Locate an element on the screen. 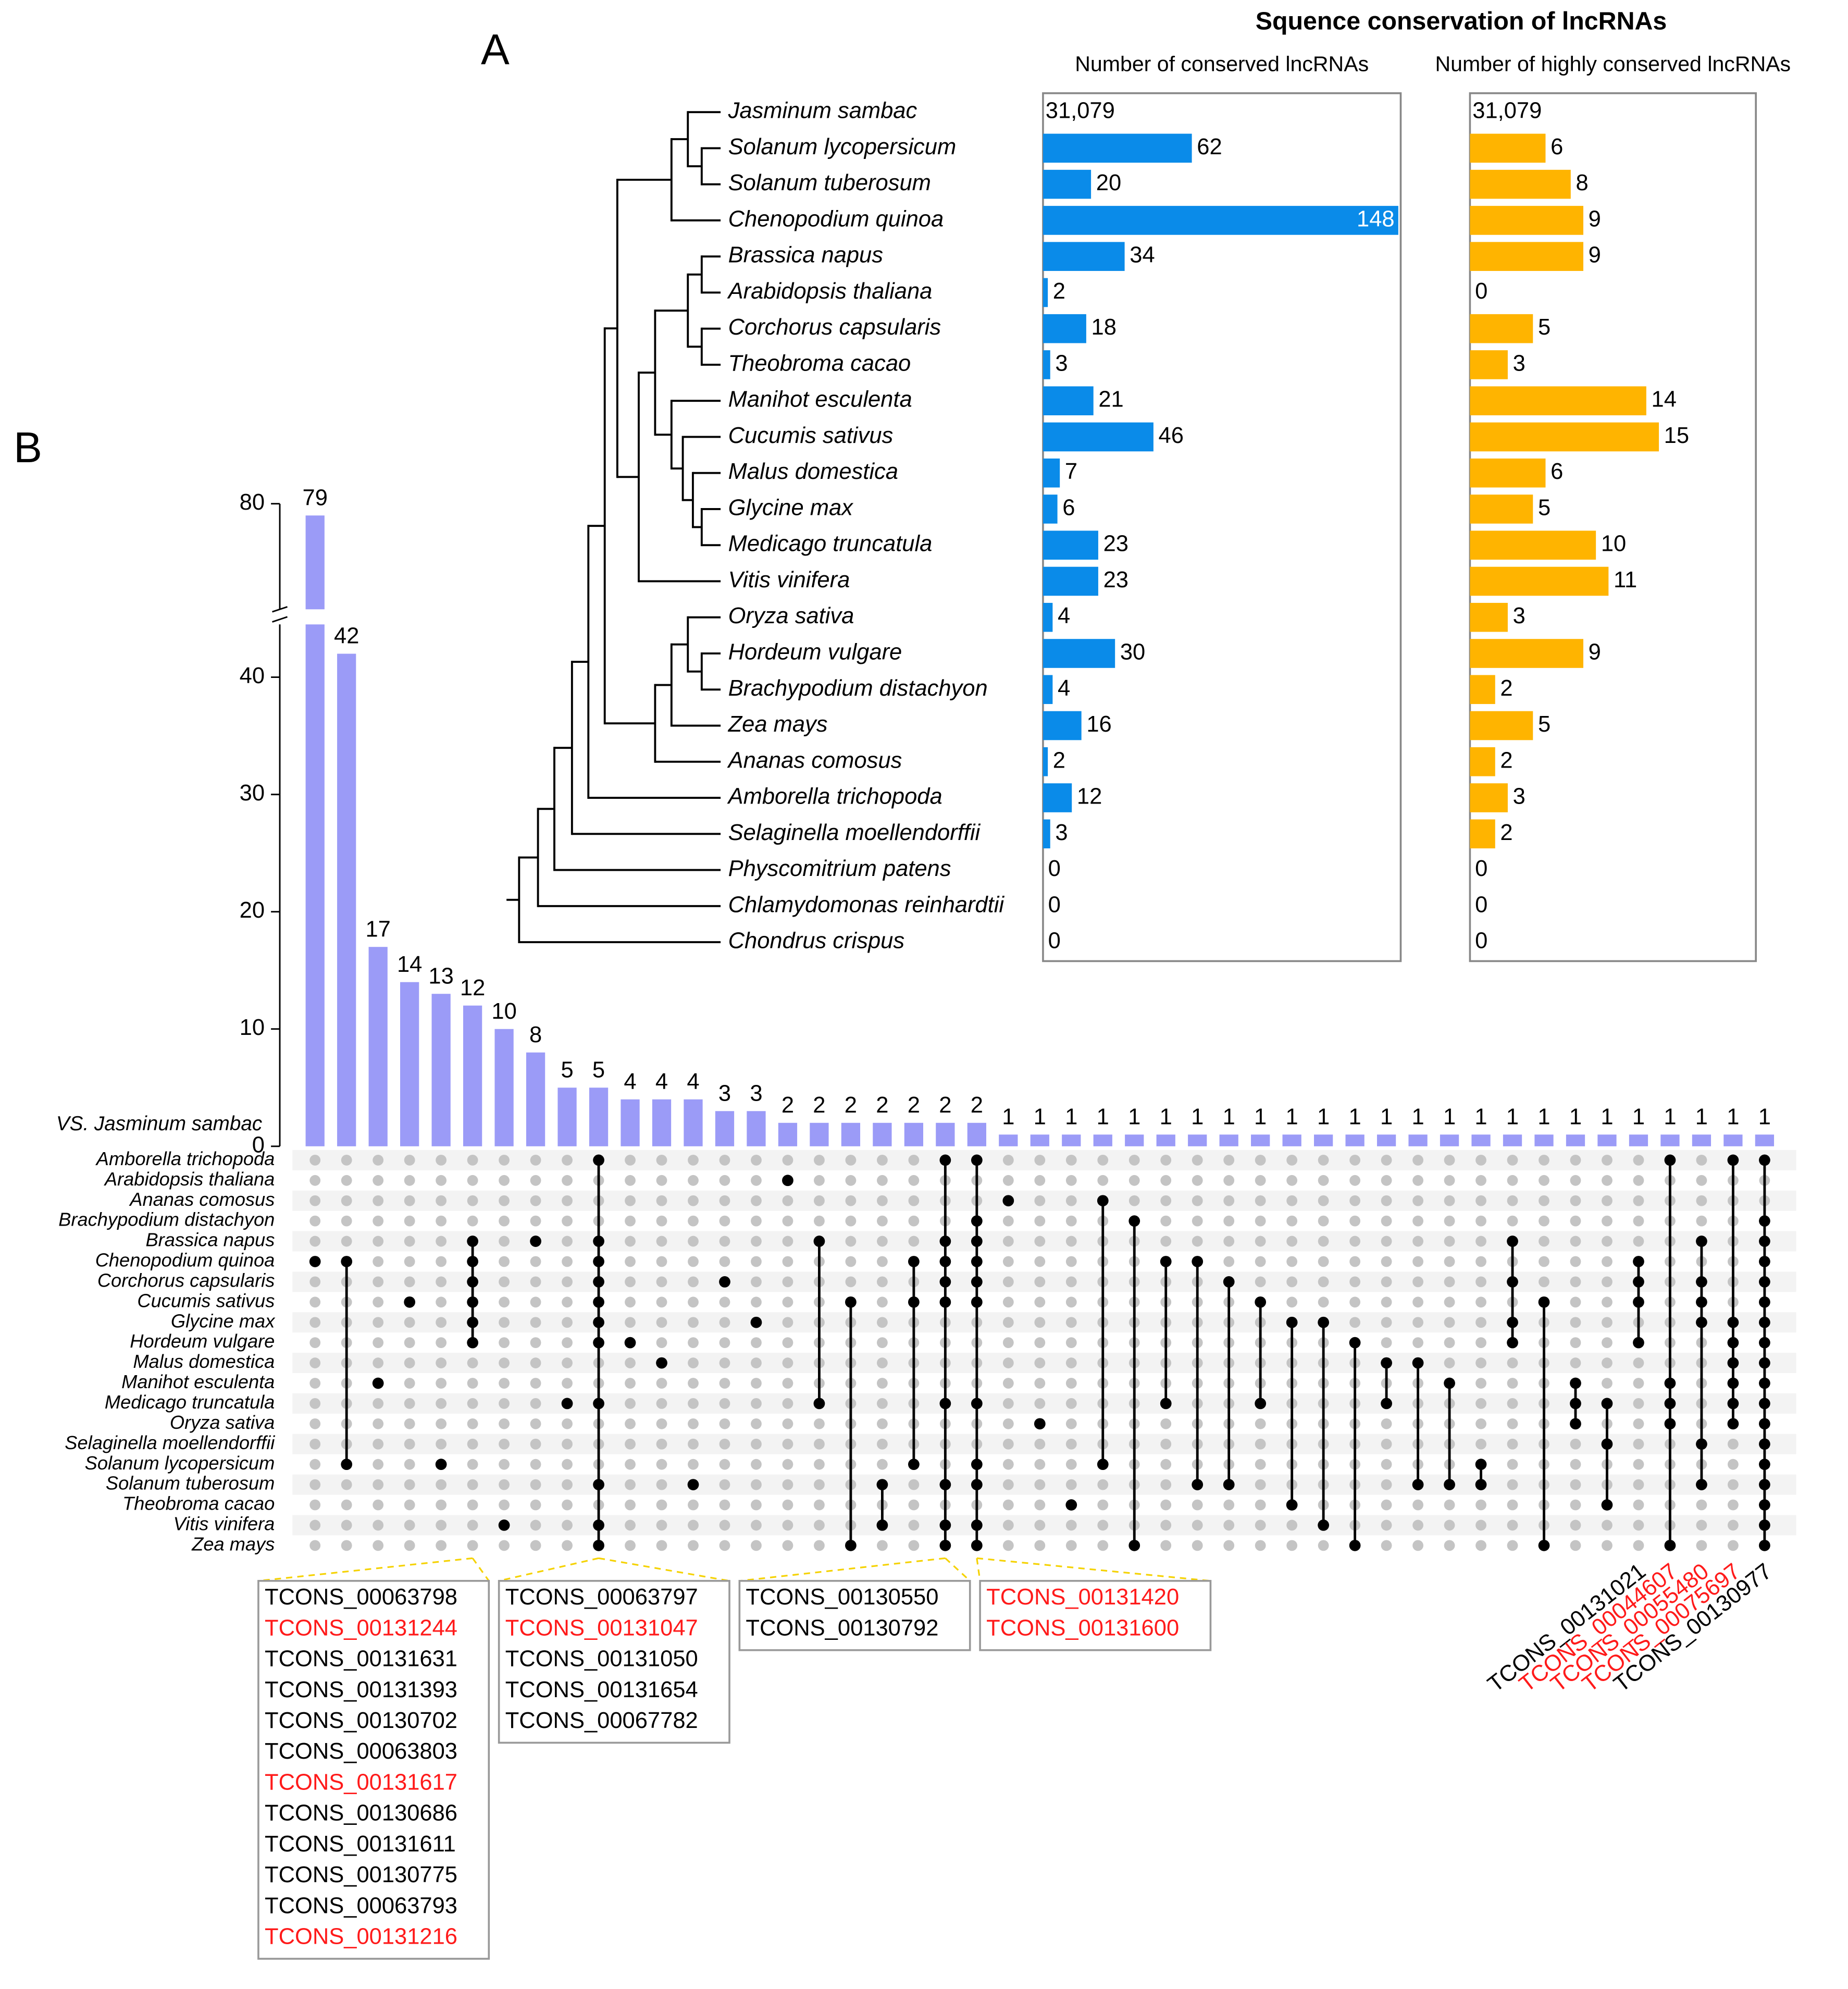  value-label: 1 is located at coordinates (1418, 1116).